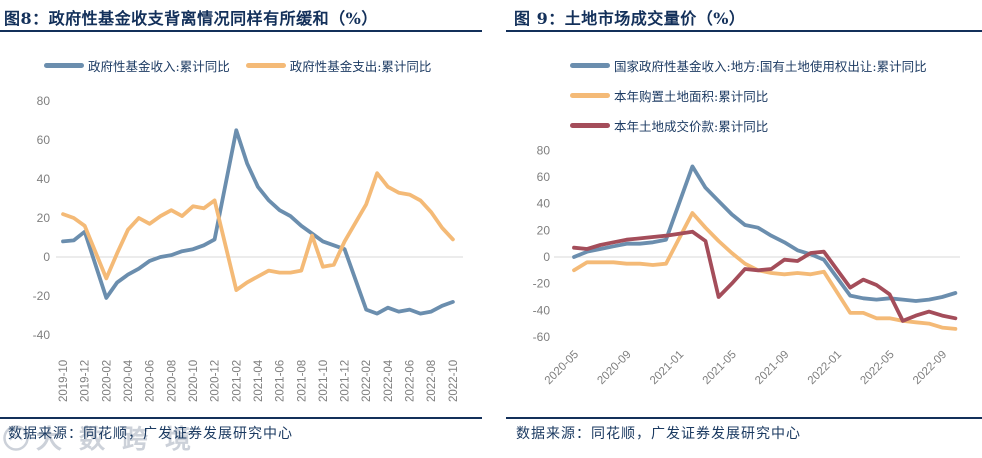  What do you see at coordinates (159, 66) in the screenshot?
I see `legend-label: 政府性基金收入:累计同比` at bounding box center [159, 66].